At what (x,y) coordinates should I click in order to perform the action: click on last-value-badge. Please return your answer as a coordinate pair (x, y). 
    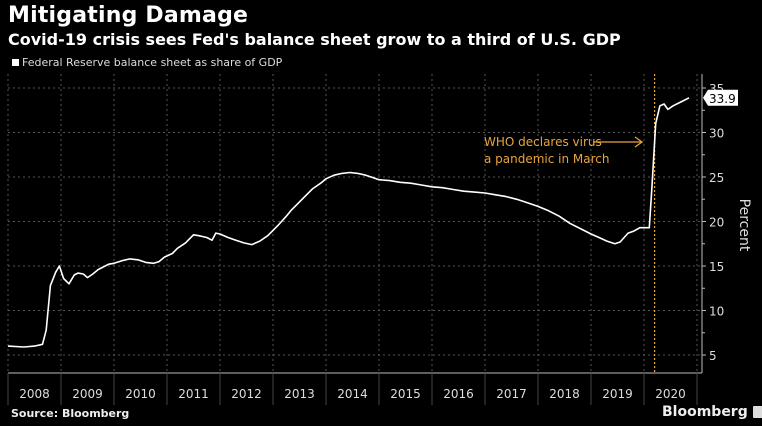
    Looking at the image, I should click on (720, 97).